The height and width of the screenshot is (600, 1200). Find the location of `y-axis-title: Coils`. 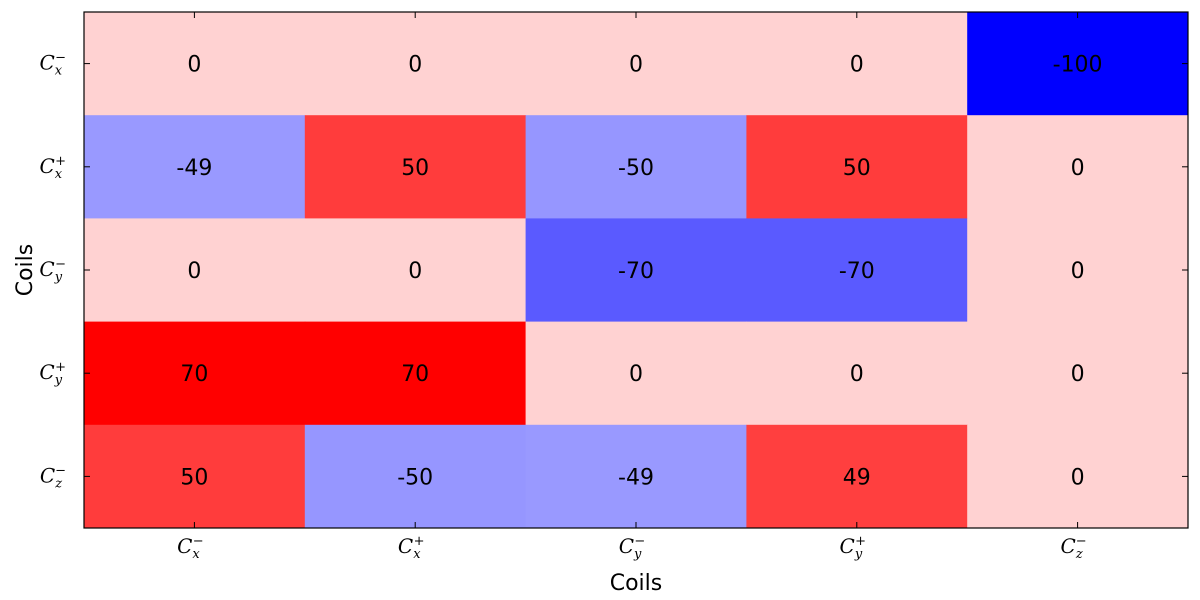

y-axis-title: Coils is located at coordinates (25, 270).